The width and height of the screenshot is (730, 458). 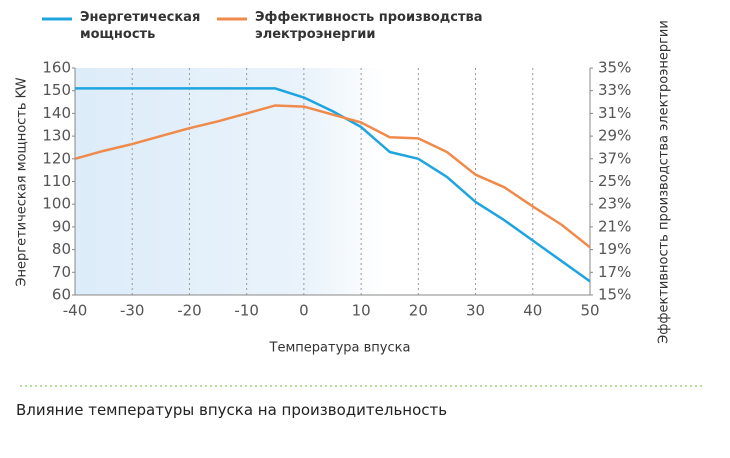 I want to click on x-tick-label: 50, so click(x=589, y=311).